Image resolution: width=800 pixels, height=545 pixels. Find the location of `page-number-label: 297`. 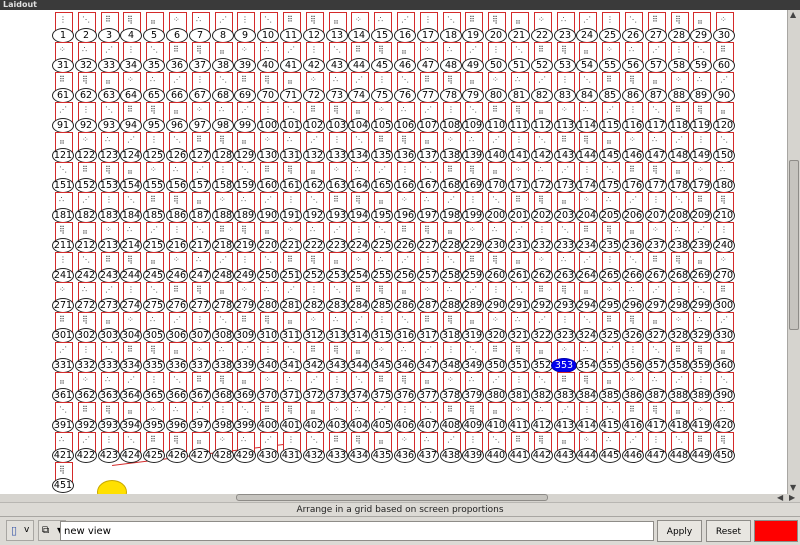

page-number-label: 297 is located at coordinates (656, 305).